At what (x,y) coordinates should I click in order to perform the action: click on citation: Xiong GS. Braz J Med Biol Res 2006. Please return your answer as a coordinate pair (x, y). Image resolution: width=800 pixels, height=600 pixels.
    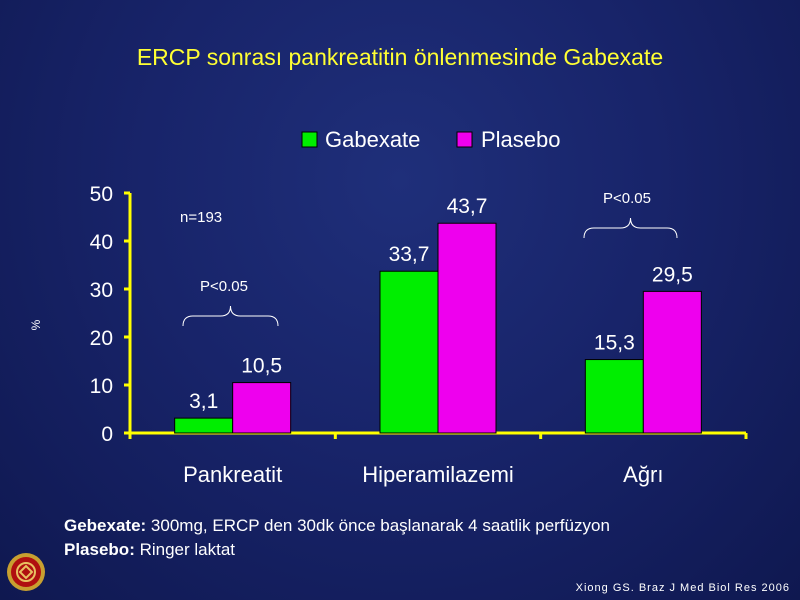
    Looking at the image, I should click on (682, 588).